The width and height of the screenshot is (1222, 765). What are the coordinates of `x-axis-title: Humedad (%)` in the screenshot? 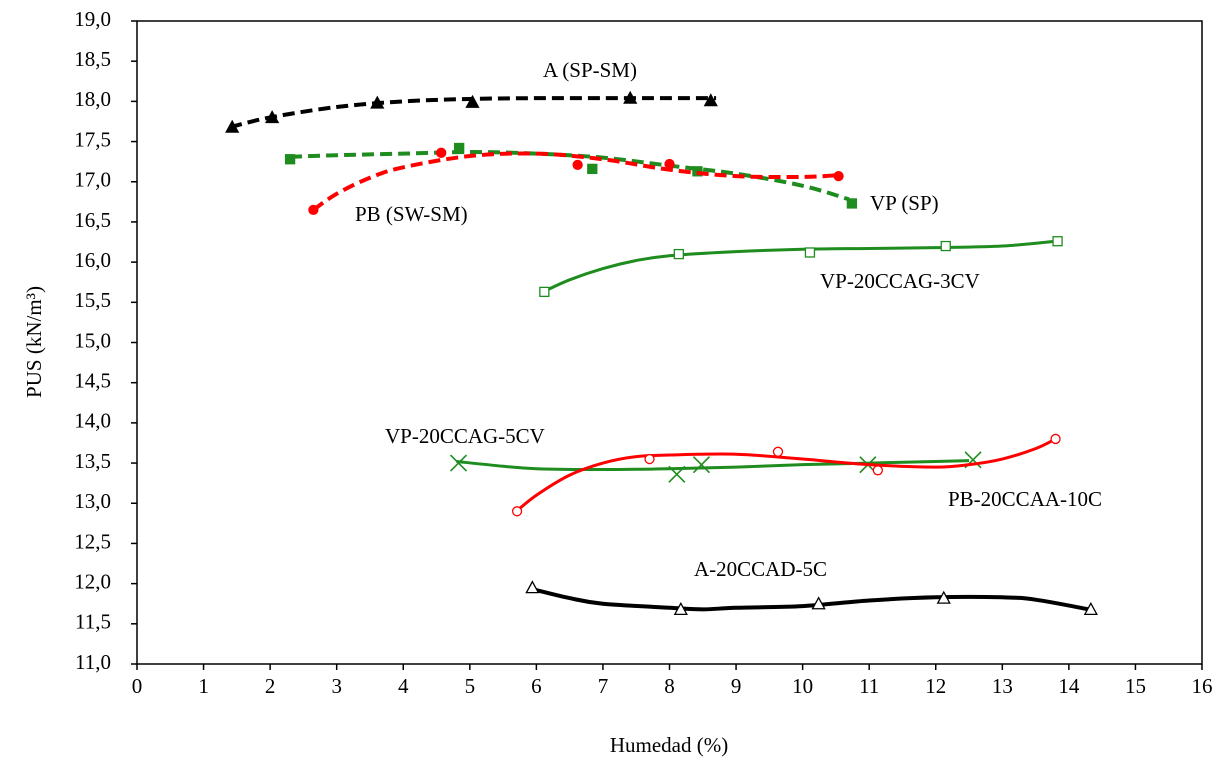 It's located at (669, 745).